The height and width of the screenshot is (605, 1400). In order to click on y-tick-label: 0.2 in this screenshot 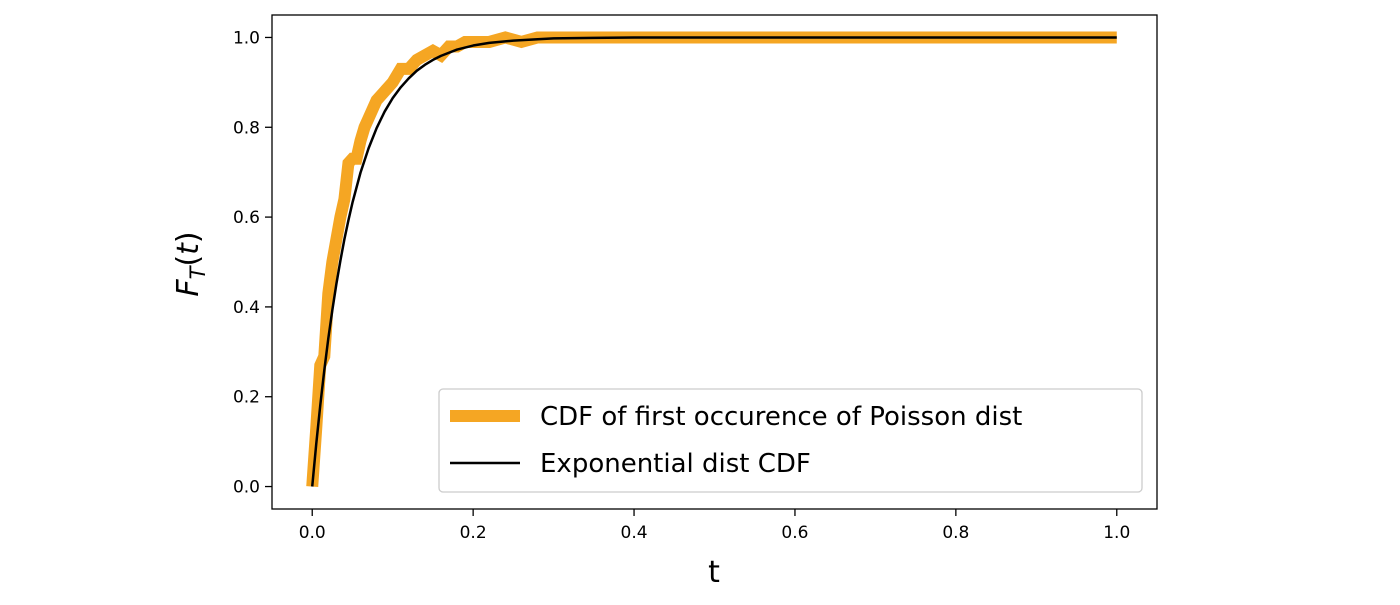, I will do `click(246, 398)`.